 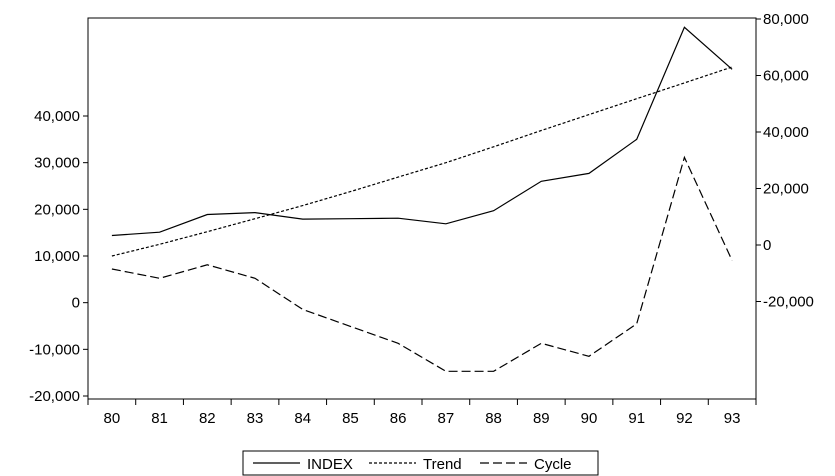 What do you see at coordinates (57, 163) in the screenshot?
I see `left-y-tick-label: 30,000` at bounding box center [57, 163].